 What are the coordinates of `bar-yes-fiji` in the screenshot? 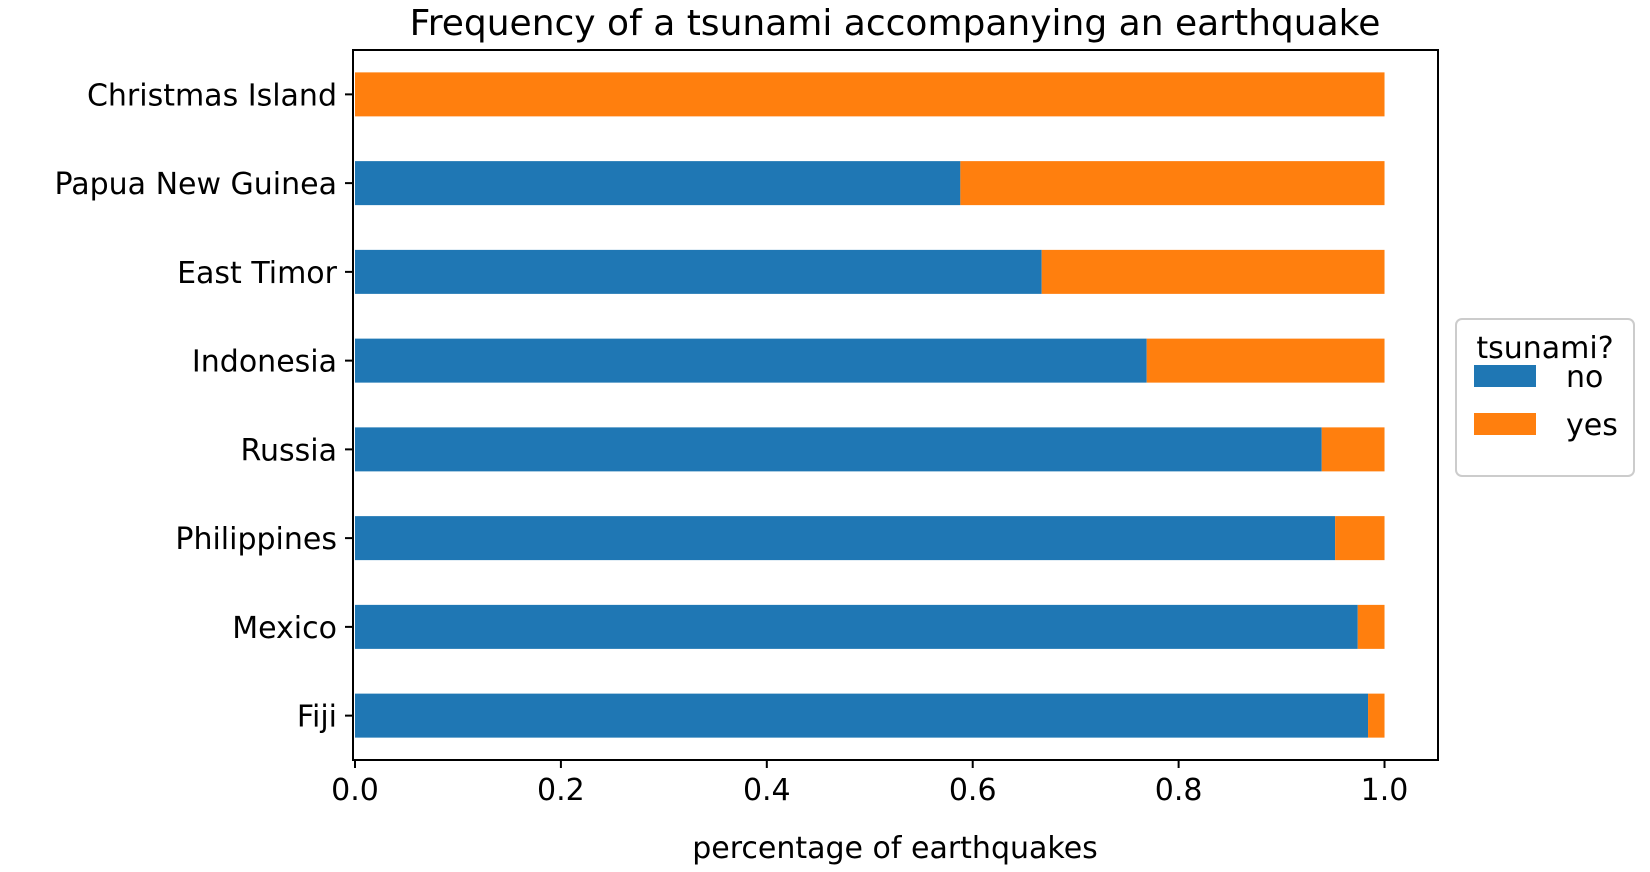 It's located at (1376, 715).